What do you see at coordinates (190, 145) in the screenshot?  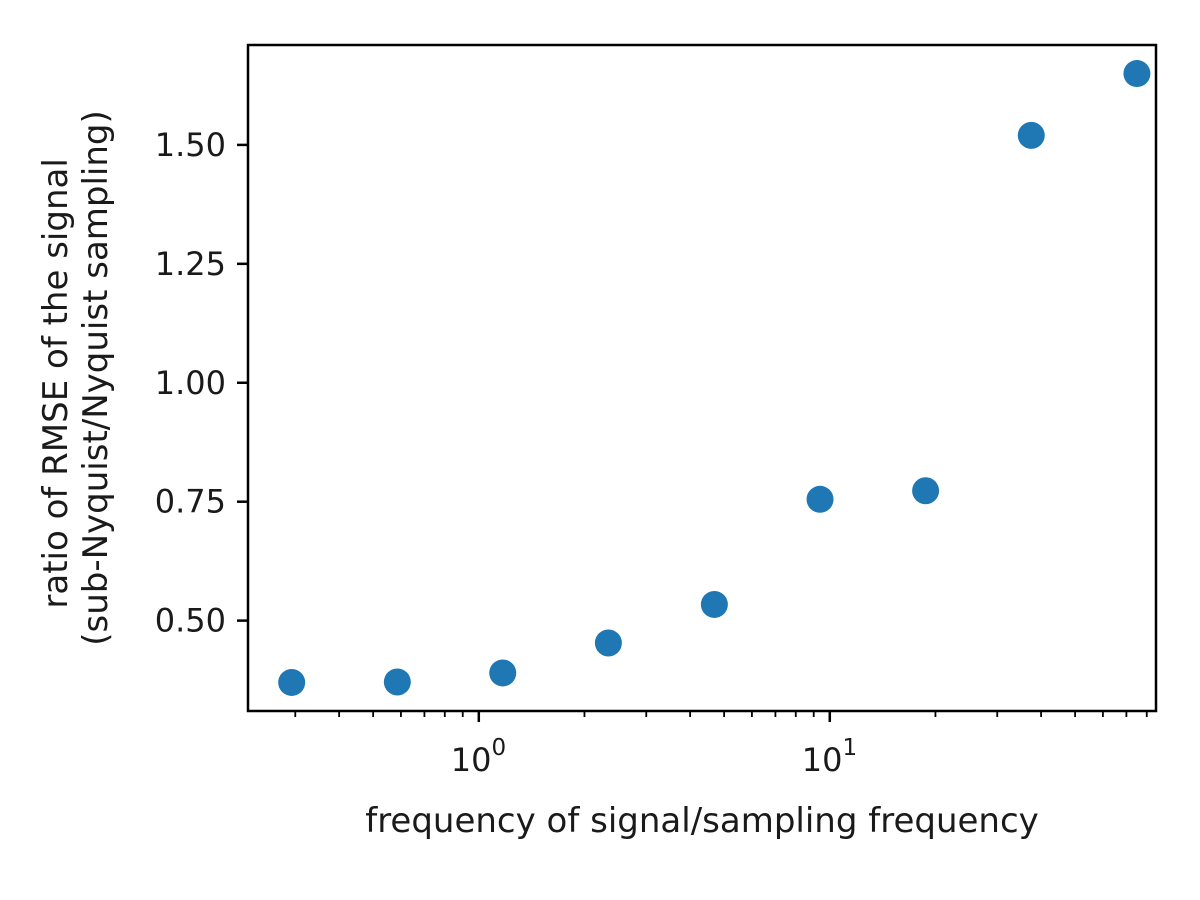 I see `y-tick-label: 1.50` at bounding box center [190, 145].